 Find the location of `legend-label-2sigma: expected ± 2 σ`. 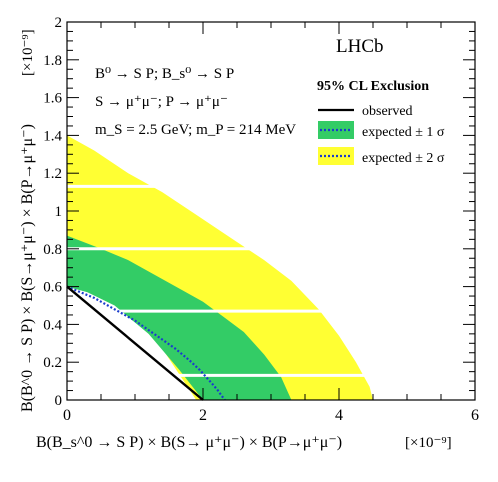

legend-label-2sigma: expected ± 2 σ is located at coordinates (403, 158).